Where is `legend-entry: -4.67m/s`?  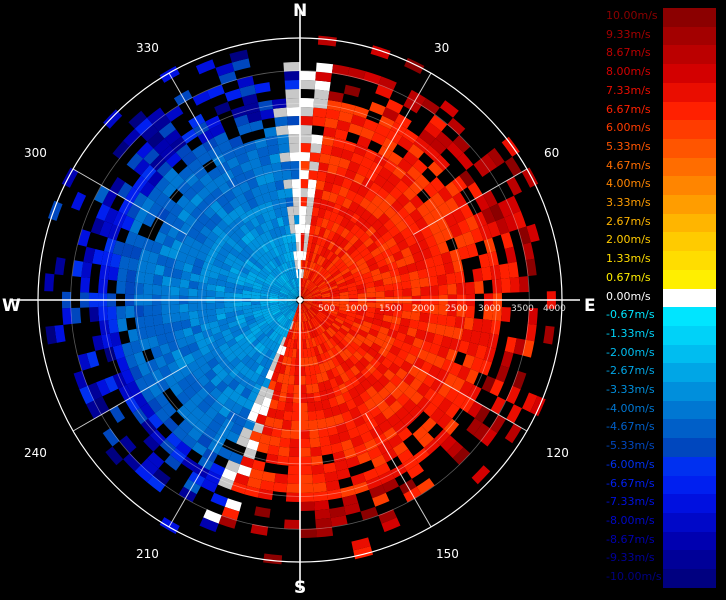 legend-entry: -4.67m/s is located at coordinates (661, 429).